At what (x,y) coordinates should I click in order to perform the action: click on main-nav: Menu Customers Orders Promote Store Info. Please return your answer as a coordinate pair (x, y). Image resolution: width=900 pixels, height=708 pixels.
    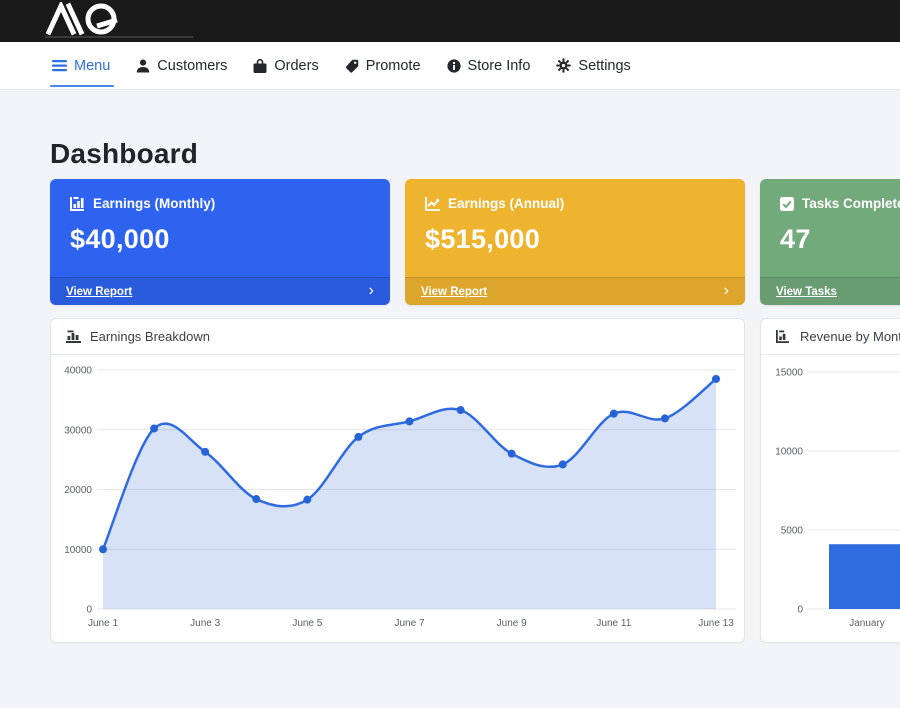
    Looking at the image, I should click on (450, 66).